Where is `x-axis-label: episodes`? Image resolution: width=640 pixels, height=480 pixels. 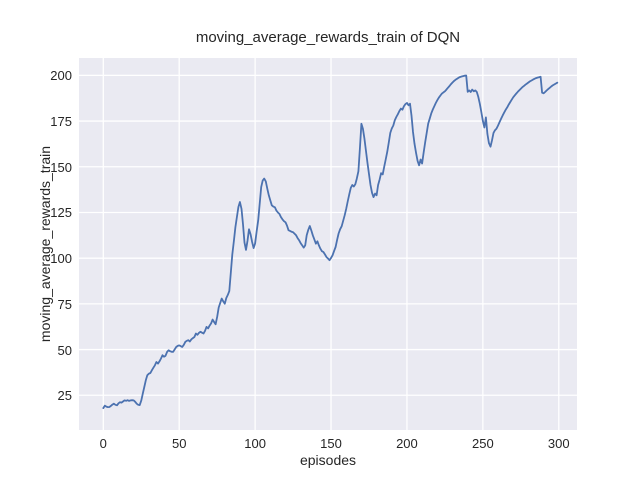
x-axis-label: episodes is located at coordinates (328, 460).